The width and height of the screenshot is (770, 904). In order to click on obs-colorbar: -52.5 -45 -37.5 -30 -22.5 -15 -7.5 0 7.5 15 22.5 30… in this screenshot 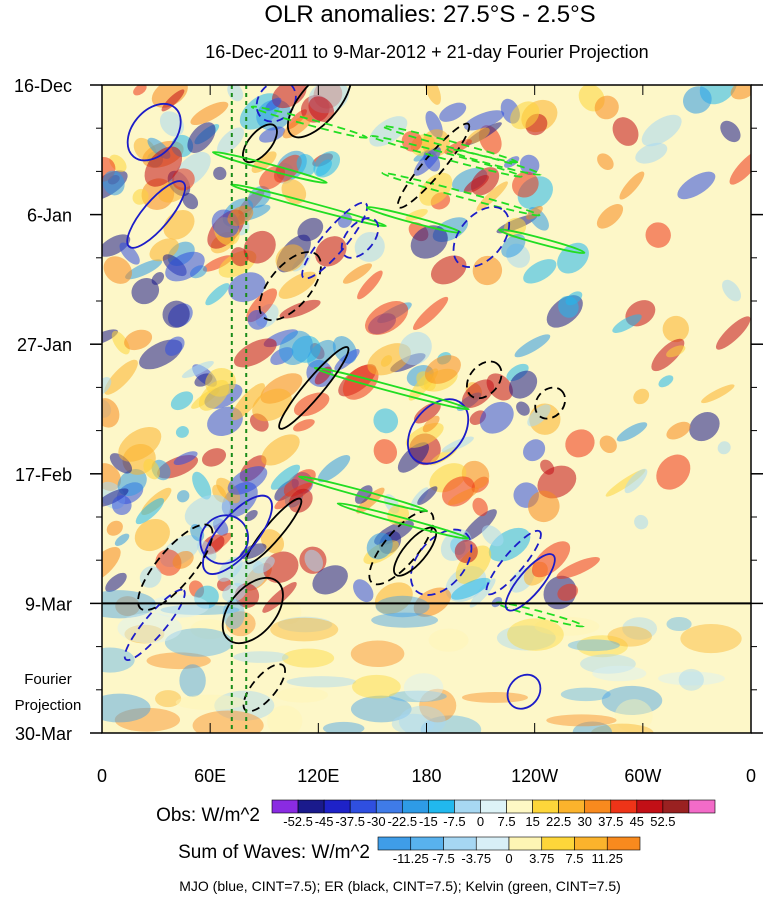, I will do `click(493, 814)`.